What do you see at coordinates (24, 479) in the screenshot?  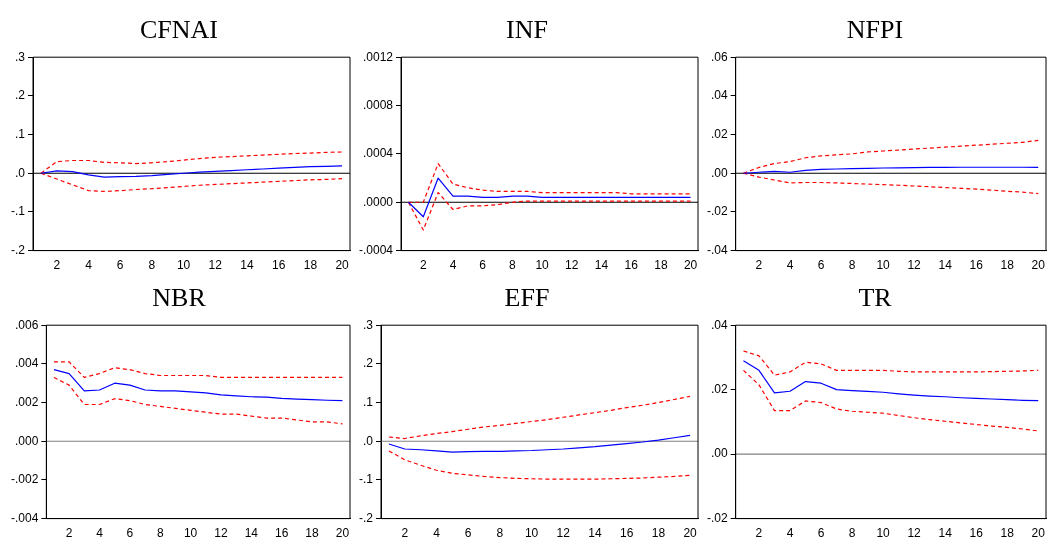 I see `y-tick-label: -.002` at bounding box center [24, 479].